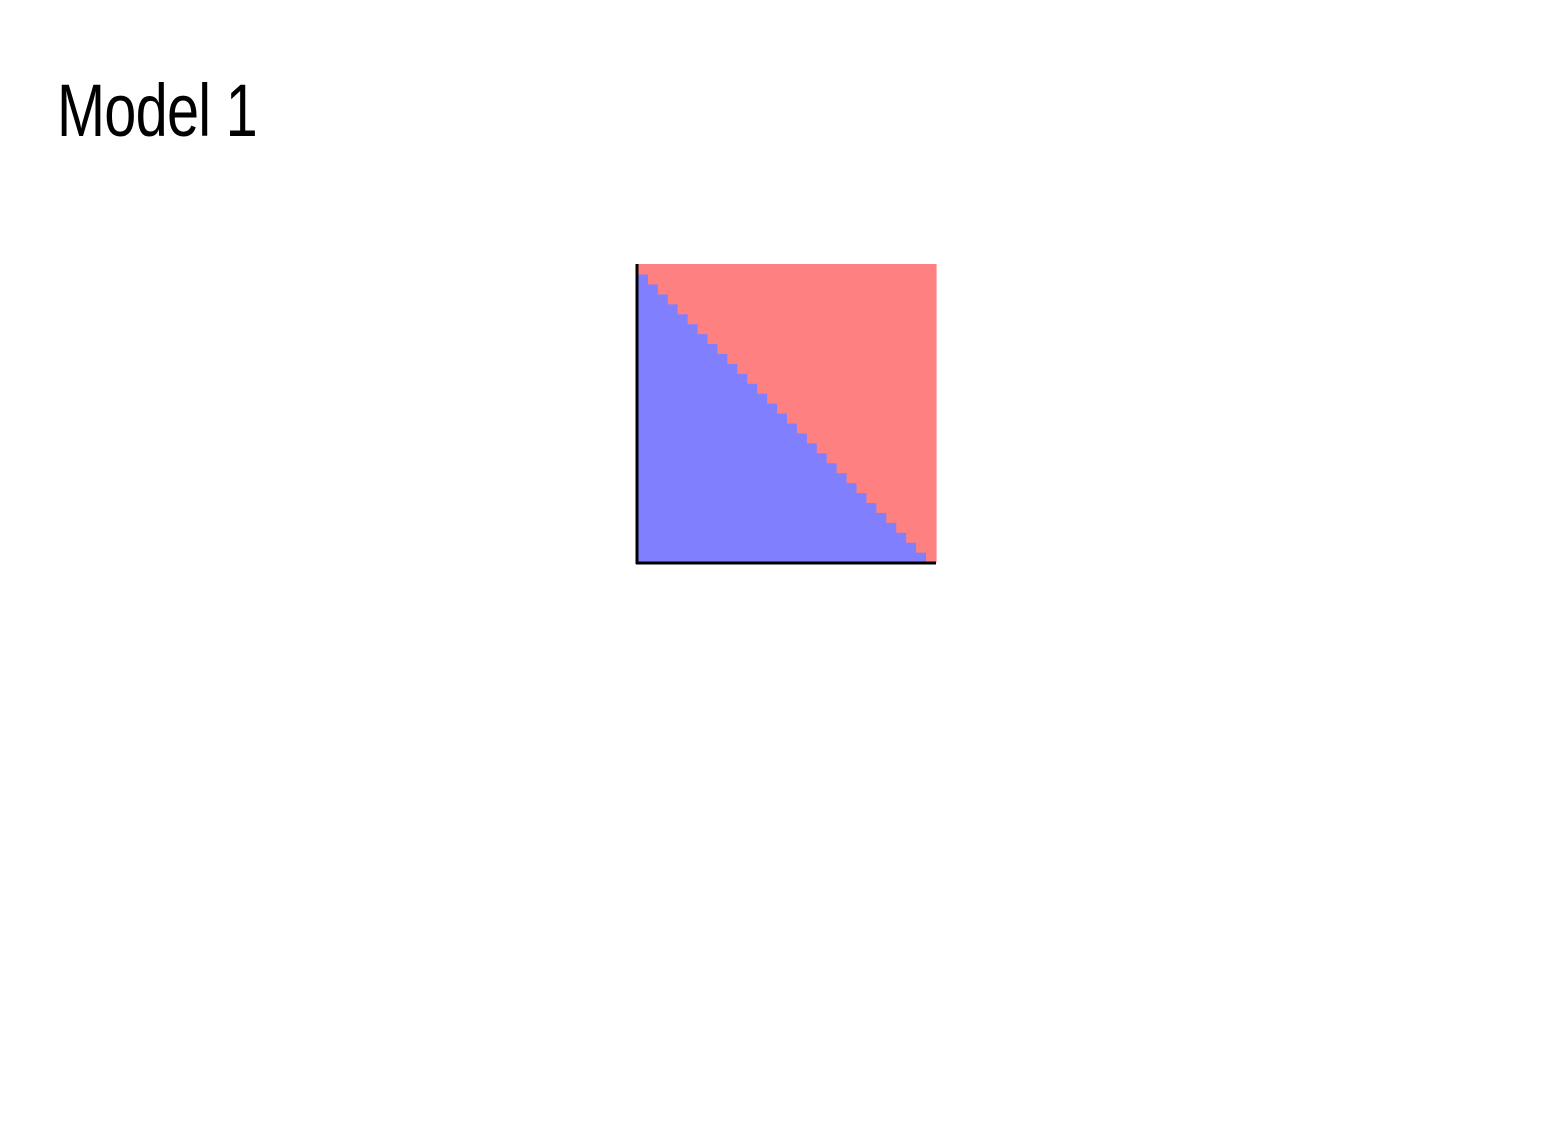 This screenshot has width=1561, height=1138. What do you see at coordinates (786, 414) in the screenshot?
I see `decision-region-svg` at bounding box center [786, 414].